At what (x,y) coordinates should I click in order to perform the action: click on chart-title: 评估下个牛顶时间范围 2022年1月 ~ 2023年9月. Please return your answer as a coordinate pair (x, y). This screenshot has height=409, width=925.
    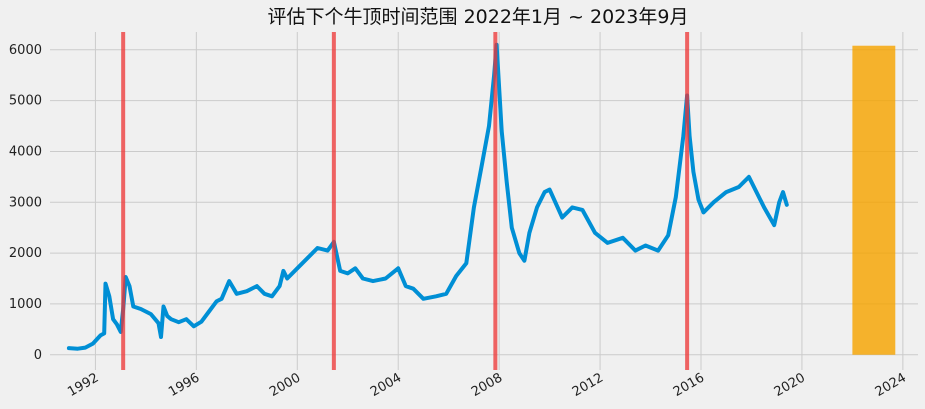
    Looking at the image, I should click on (478, 17).